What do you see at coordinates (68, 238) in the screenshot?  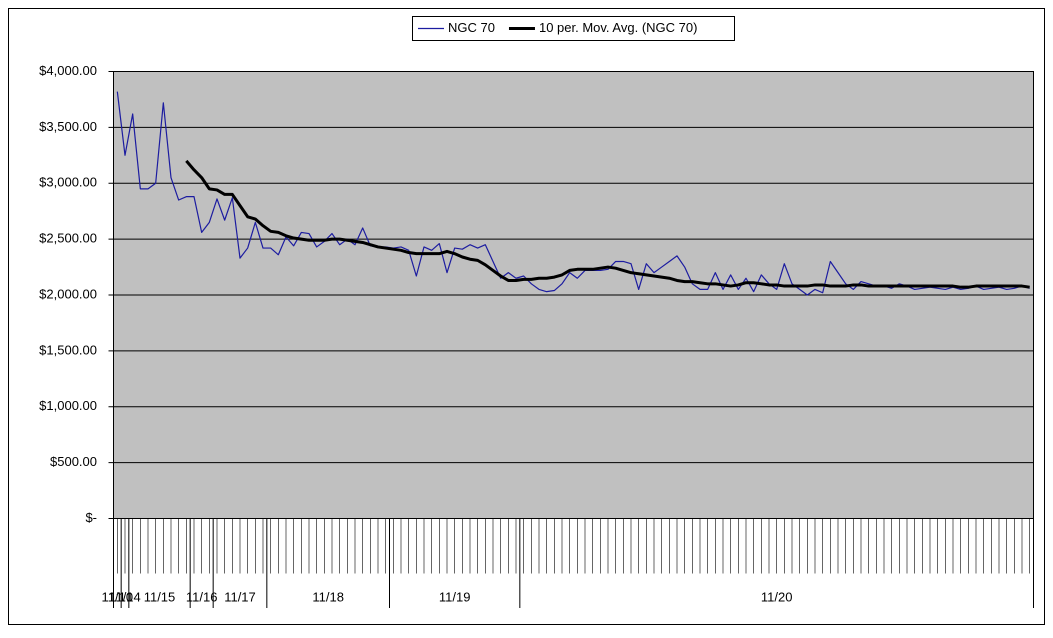 I see `y-tick-label: $2,500.00` at bounding box center [68, 238].